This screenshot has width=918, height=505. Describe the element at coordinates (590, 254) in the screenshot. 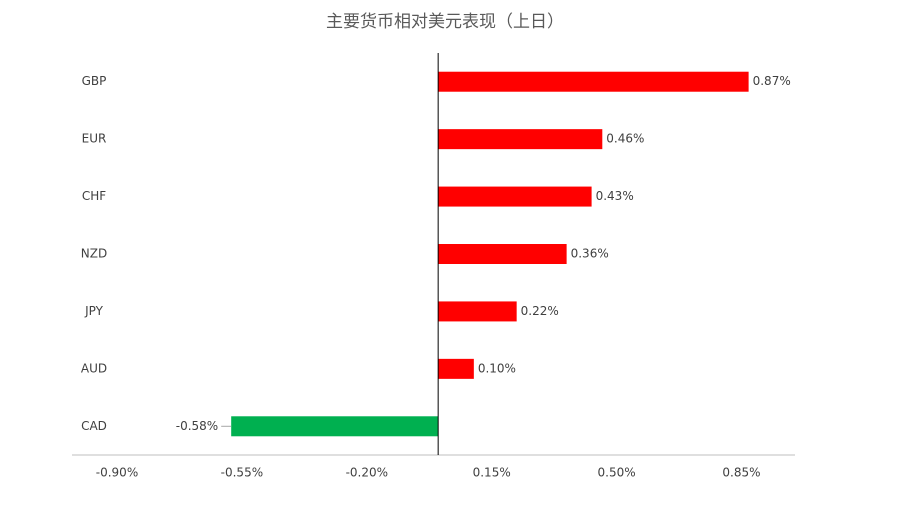

I see `value-label: 0.36%` at that location.